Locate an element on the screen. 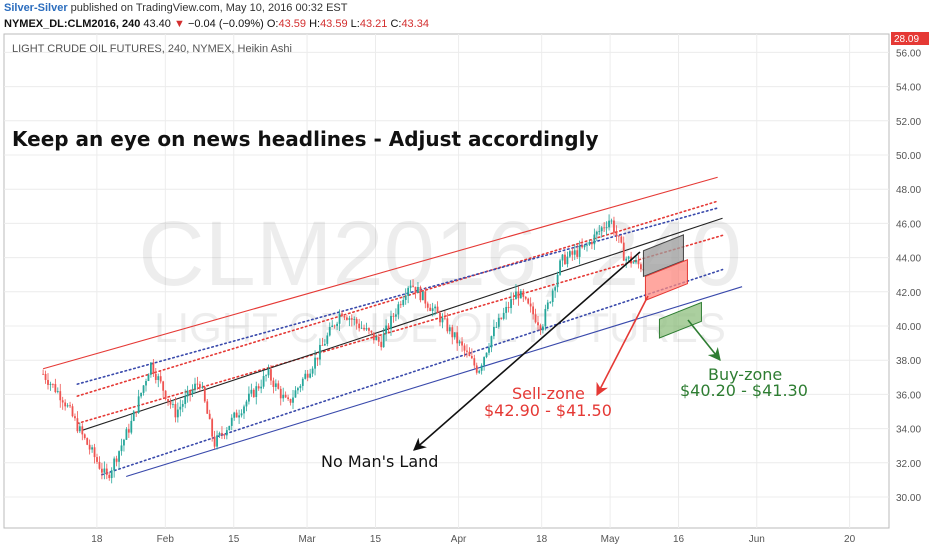  sell-zone-range: $42.90 - $41.50 is located at coordinates (548, 410).